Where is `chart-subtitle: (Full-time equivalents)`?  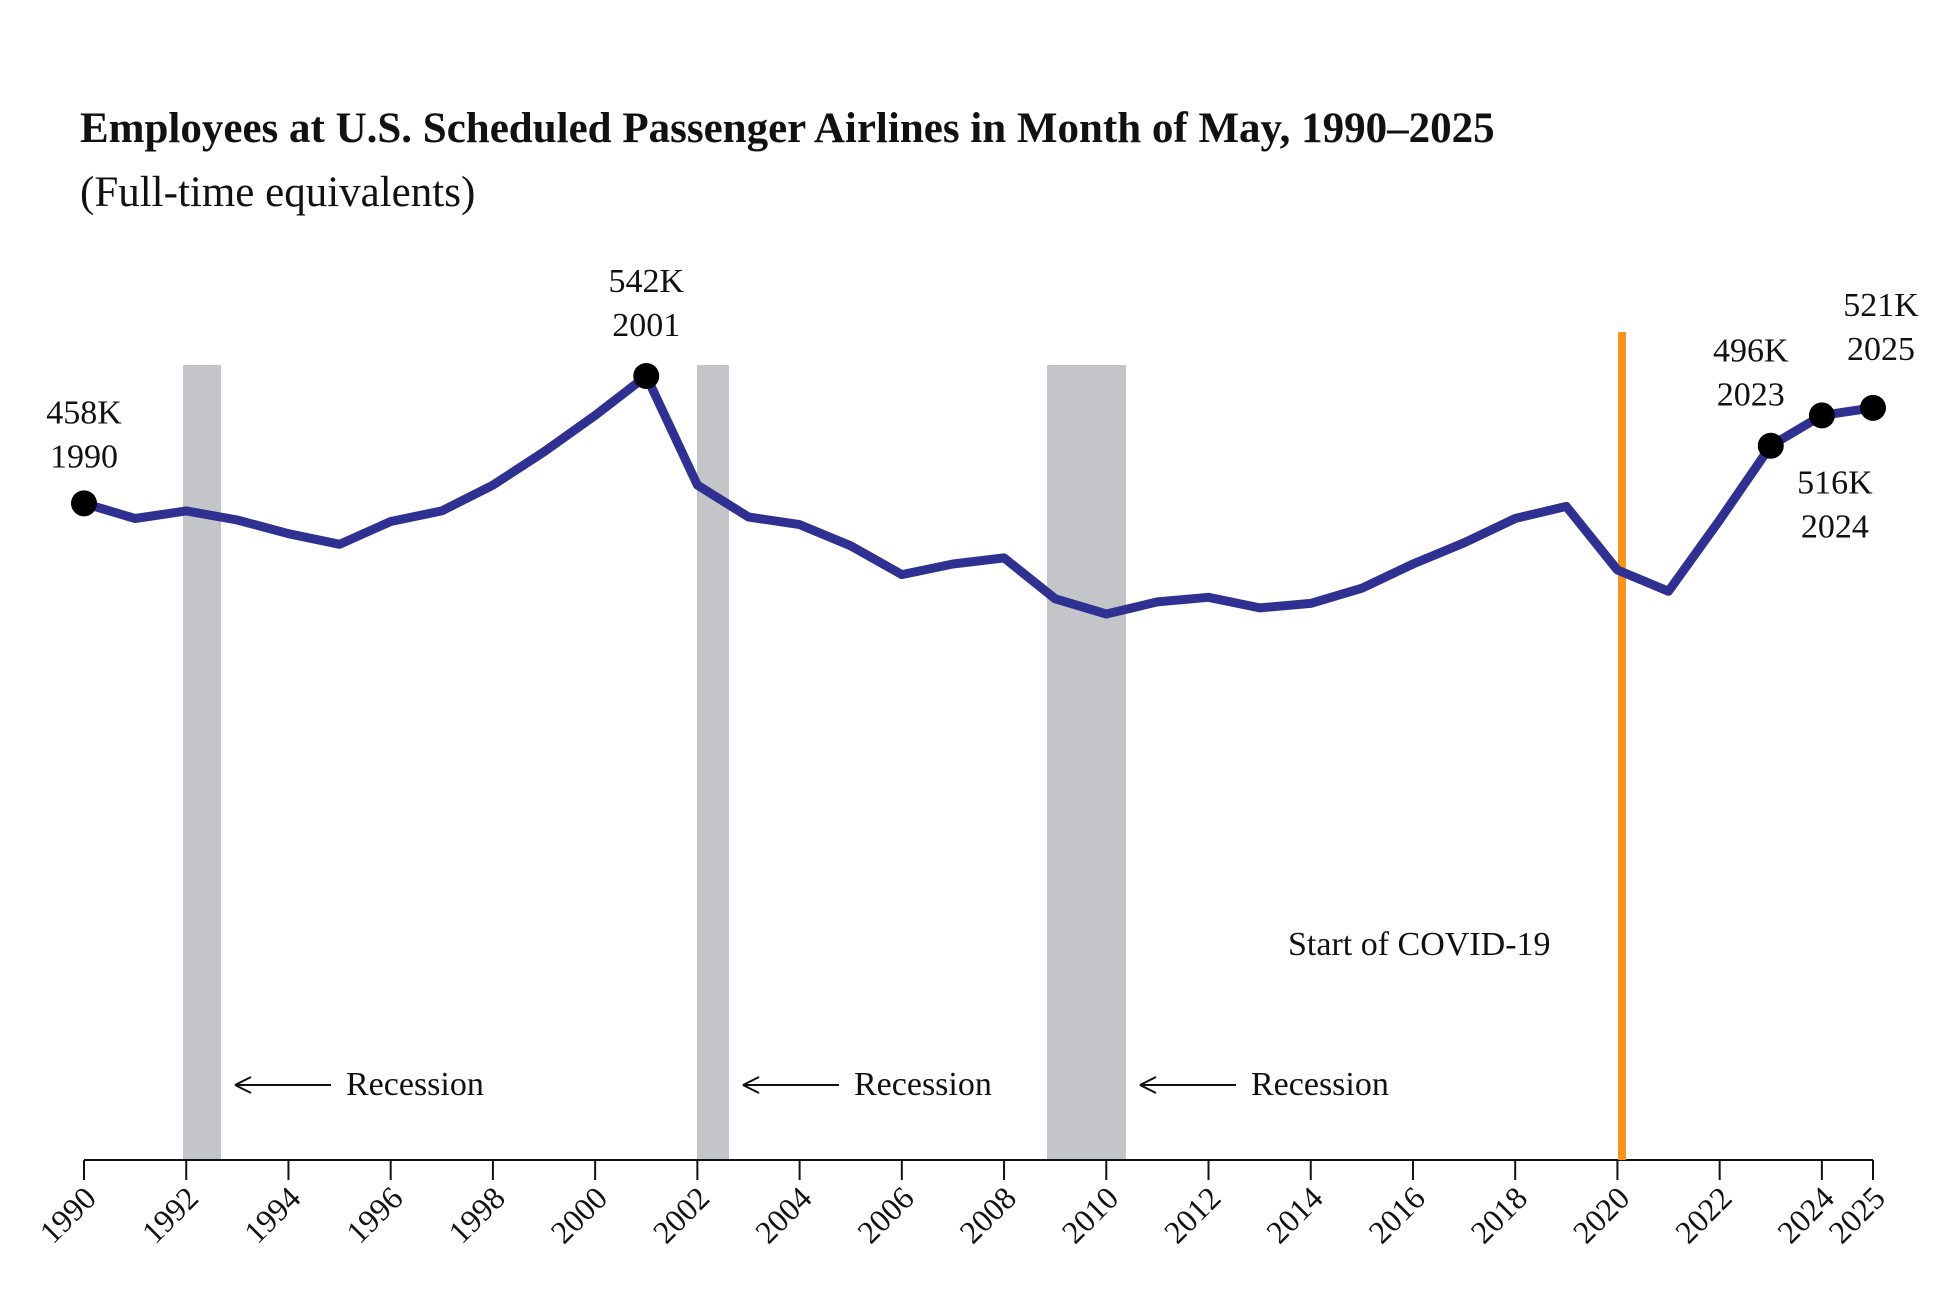
chart-subtitle: (Full-time equivalents) is located at coordinates (278, 192).